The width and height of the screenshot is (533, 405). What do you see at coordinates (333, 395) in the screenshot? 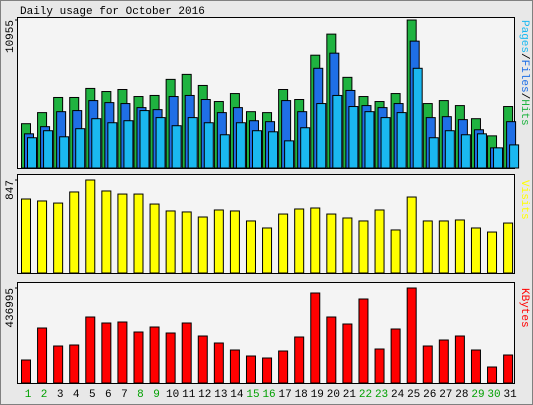
I see `x-tick-label: 20` at bounding box center [333, 395].